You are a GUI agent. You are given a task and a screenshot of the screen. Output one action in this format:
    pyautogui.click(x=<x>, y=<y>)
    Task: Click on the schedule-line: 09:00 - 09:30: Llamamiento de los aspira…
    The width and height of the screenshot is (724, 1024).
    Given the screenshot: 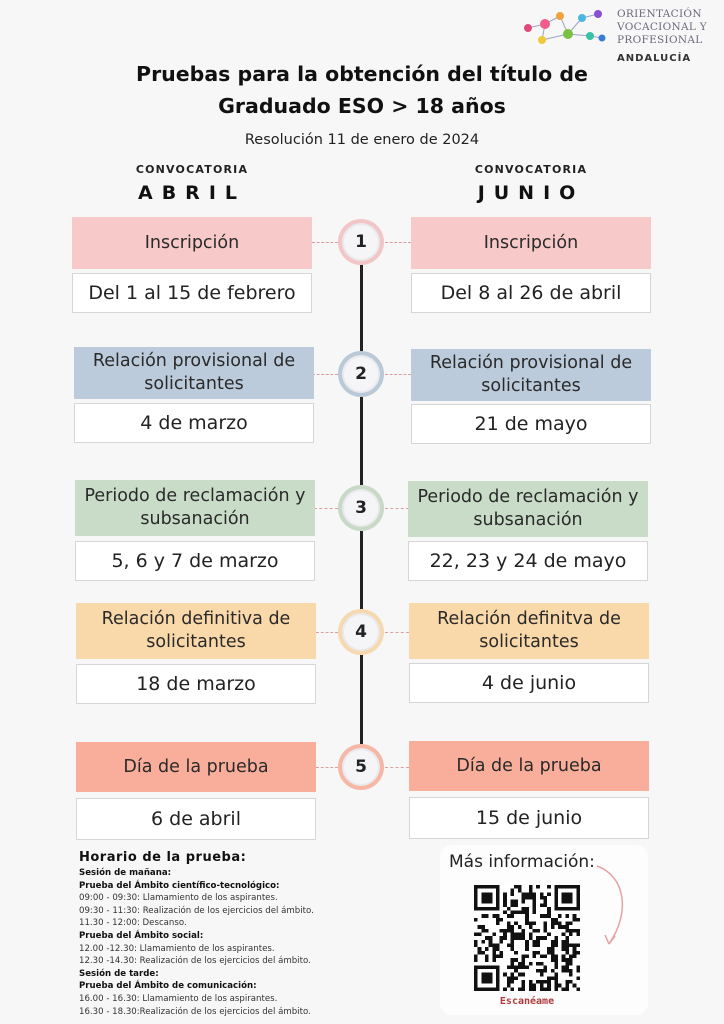 What is the action you would take?
    pyautogui.click(x=178, y=898)
    